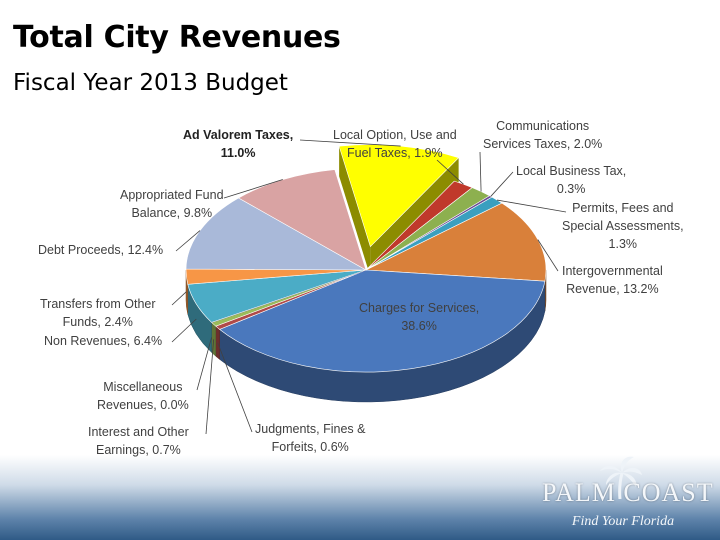 The width and height of the screenshot is (720, 540). What do you see at coordinates (204, 364) in the screenshot?
I see `leader-line-miscellaneous` at bounding box center [204, 364].